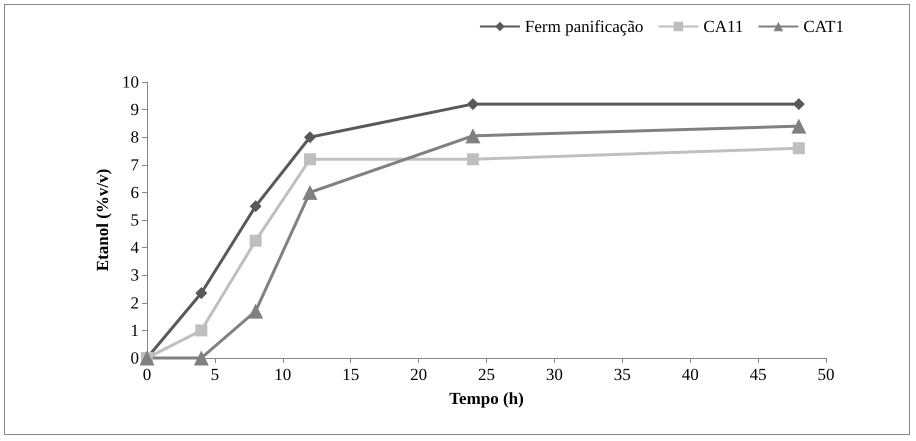 This screenshot has width=916, height=441. I want to click on y-tick-label: 0, so click(134, 358).